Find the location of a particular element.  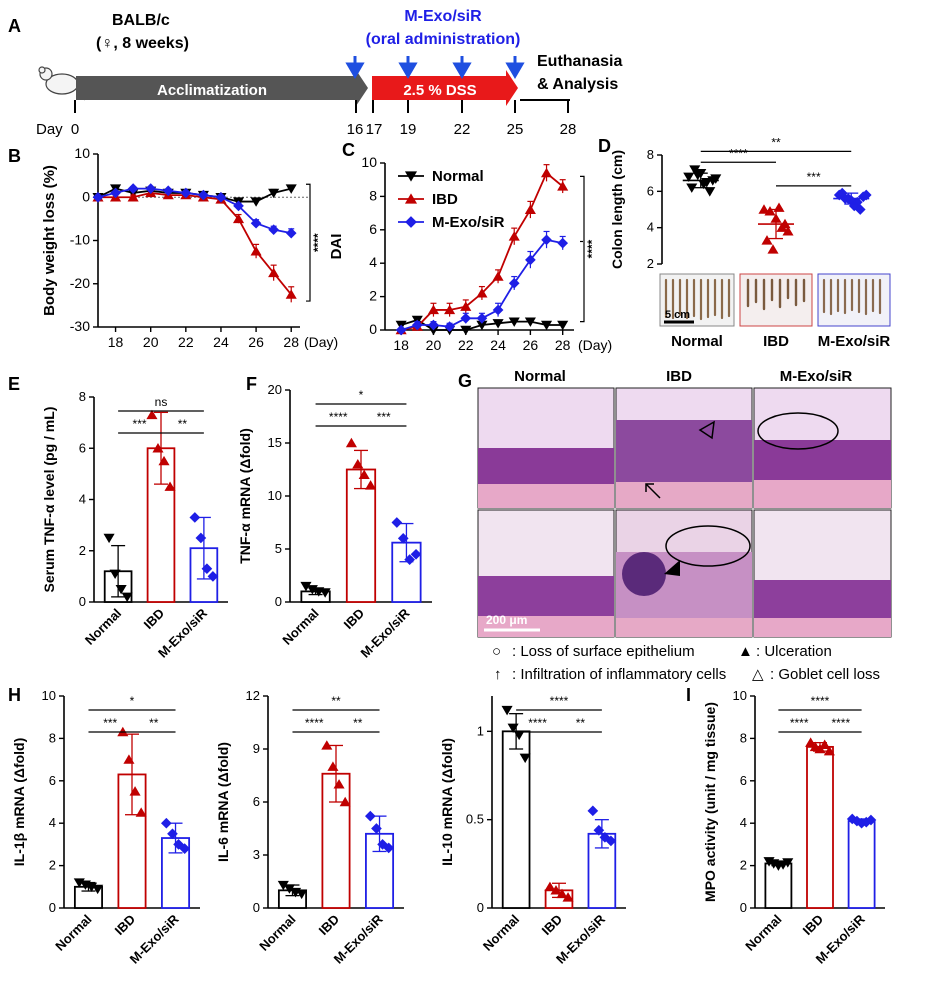

chart-H1-y-tick-label-3: 6 is located at coordinates (52, 780).